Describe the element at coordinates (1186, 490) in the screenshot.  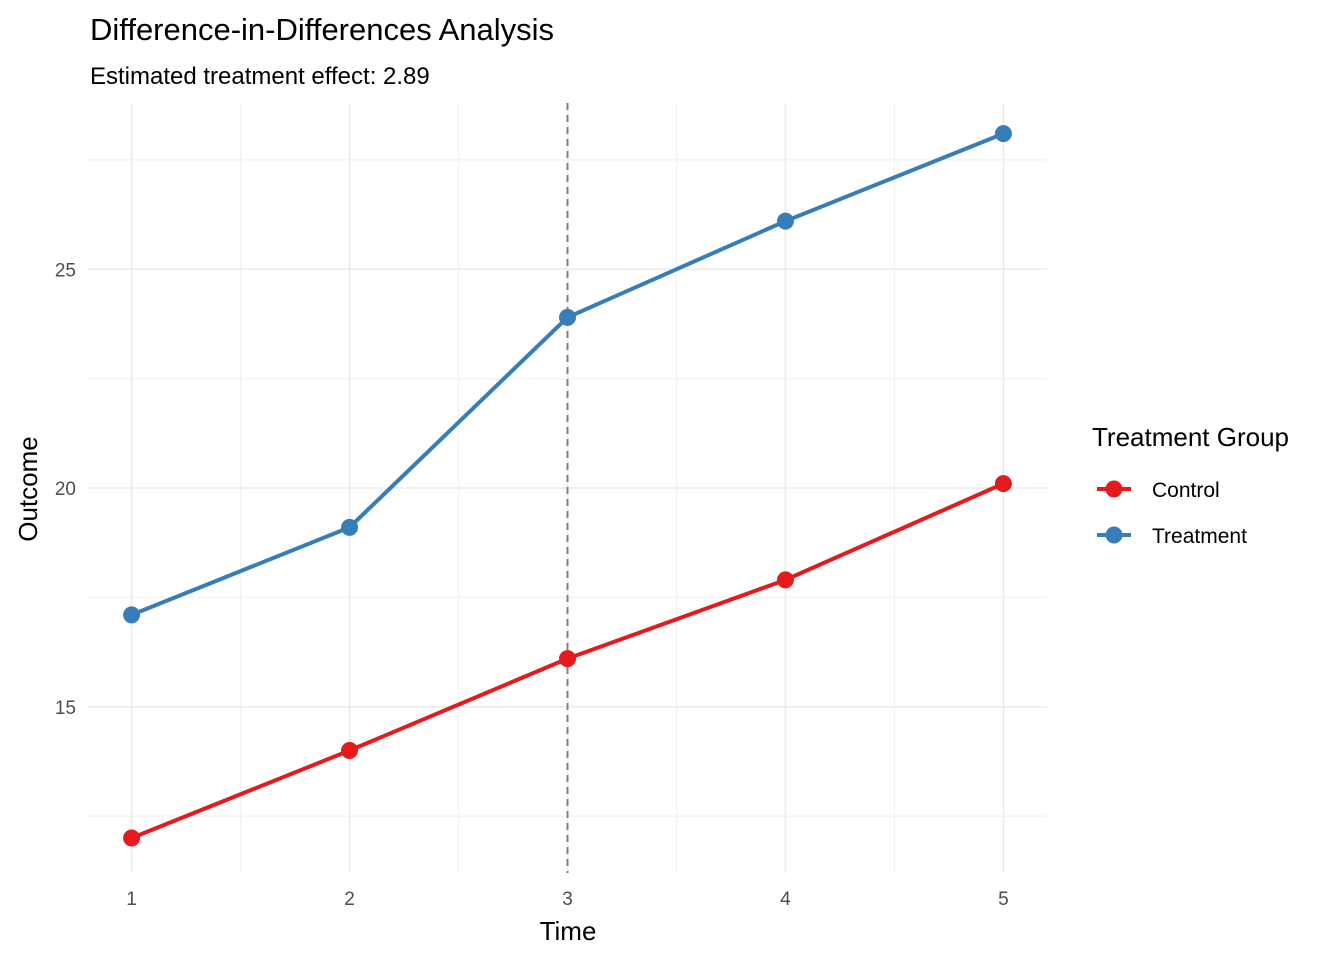
I see `legend-label: Control` at that location.